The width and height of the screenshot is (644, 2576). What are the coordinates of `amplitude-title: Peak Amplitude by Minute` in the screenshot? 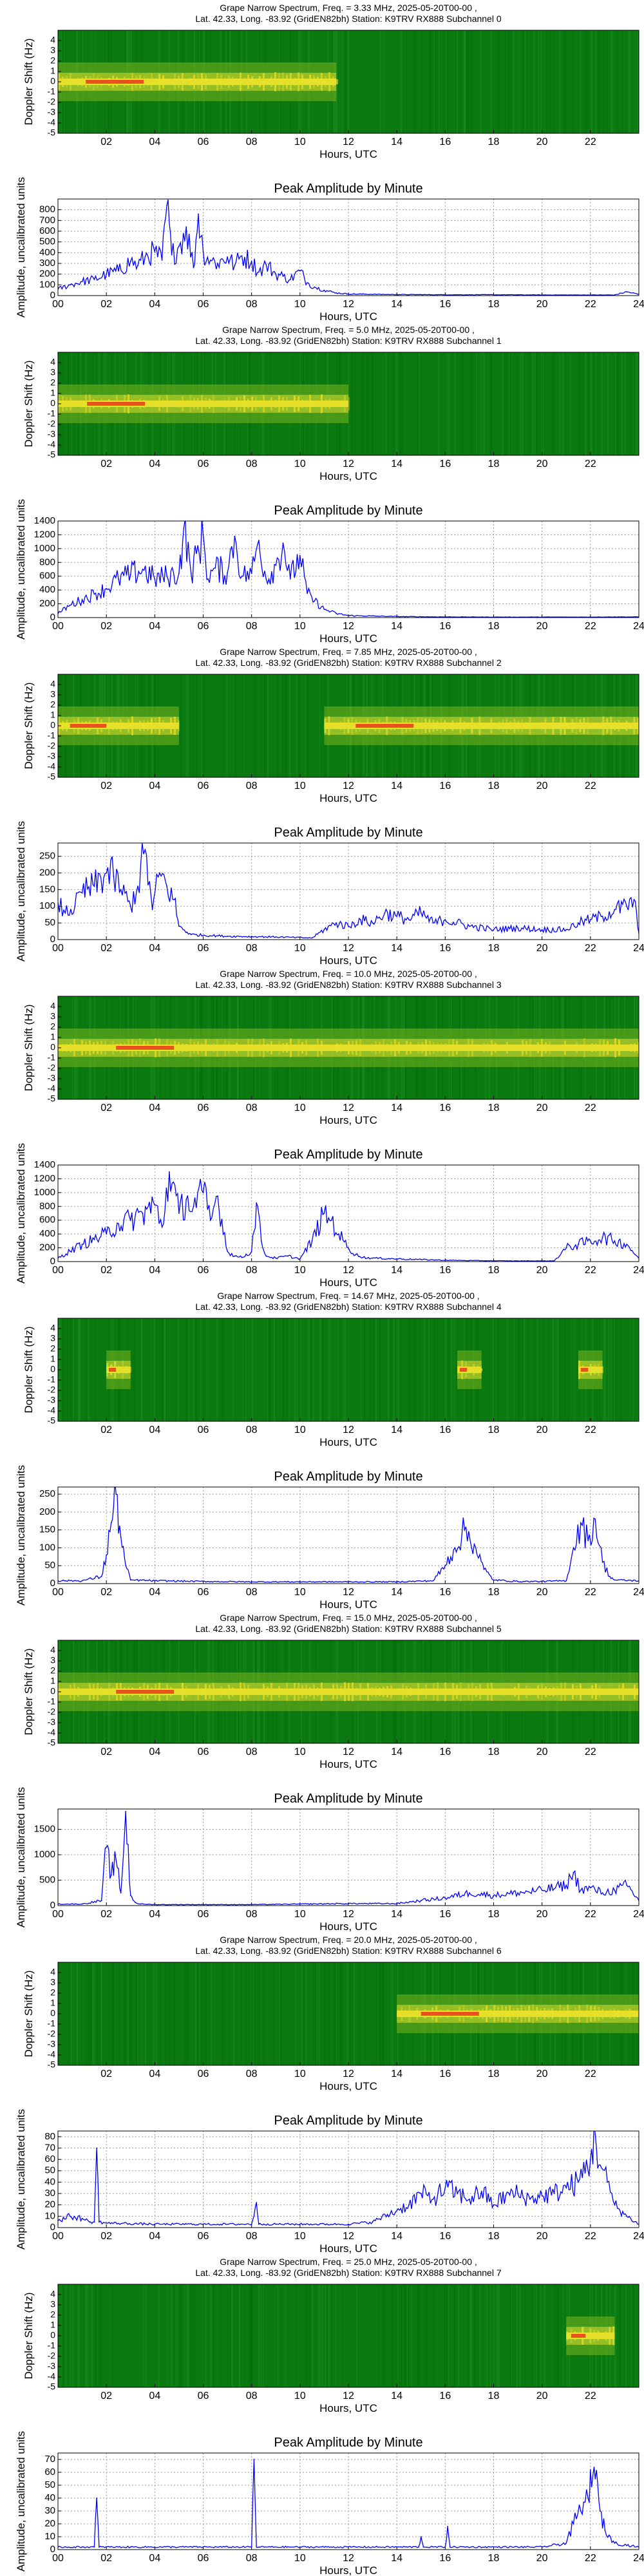 It's located at (348, 189).